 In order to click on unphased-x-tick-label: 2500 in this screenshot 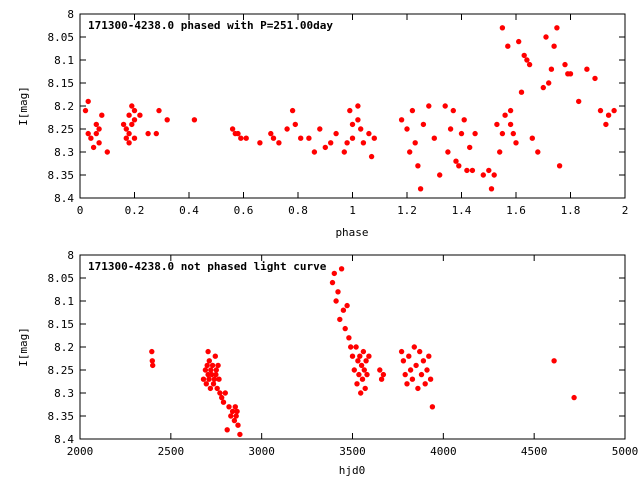, I will do `click(171, 451)`.